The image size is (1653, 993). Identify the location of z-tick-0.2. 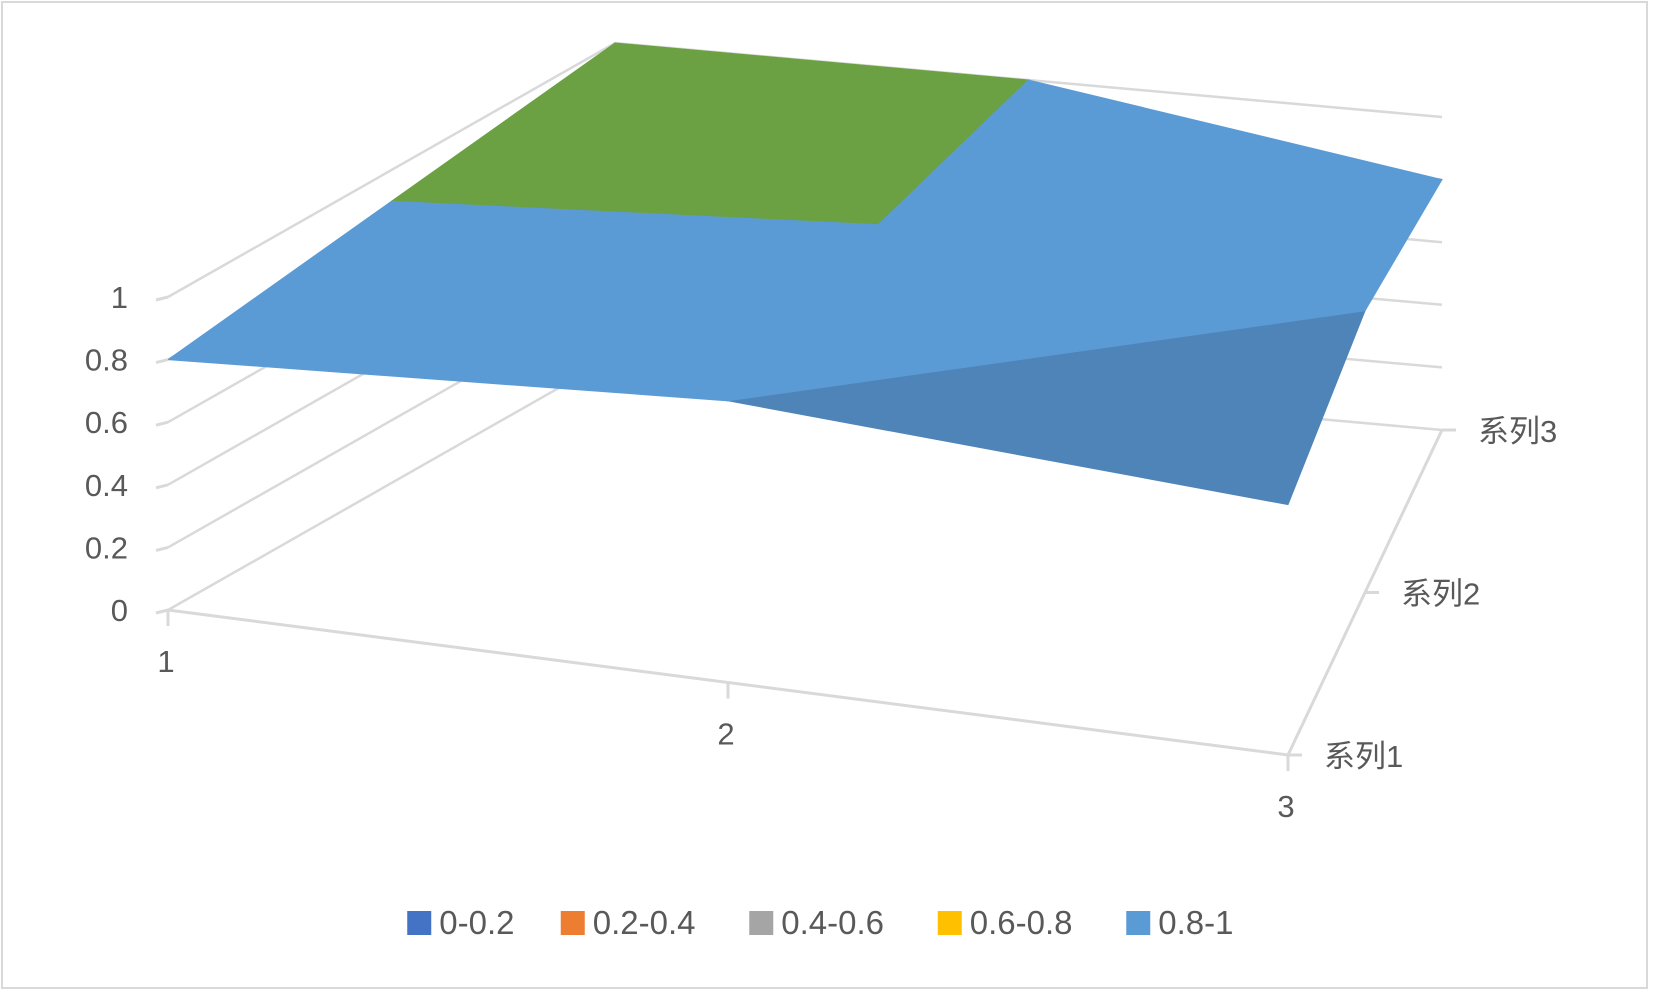
(162, 548).